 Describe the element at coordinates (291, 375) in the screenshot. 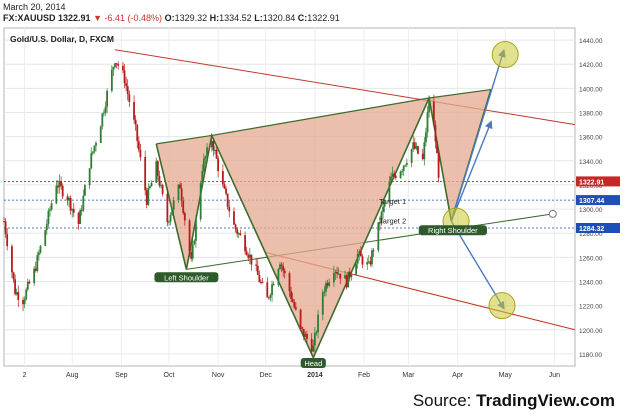

I see `time-axis: 2 Aug Sep Oct Nov Dec 2014 Feb Mar Apr May Jun` at that location.